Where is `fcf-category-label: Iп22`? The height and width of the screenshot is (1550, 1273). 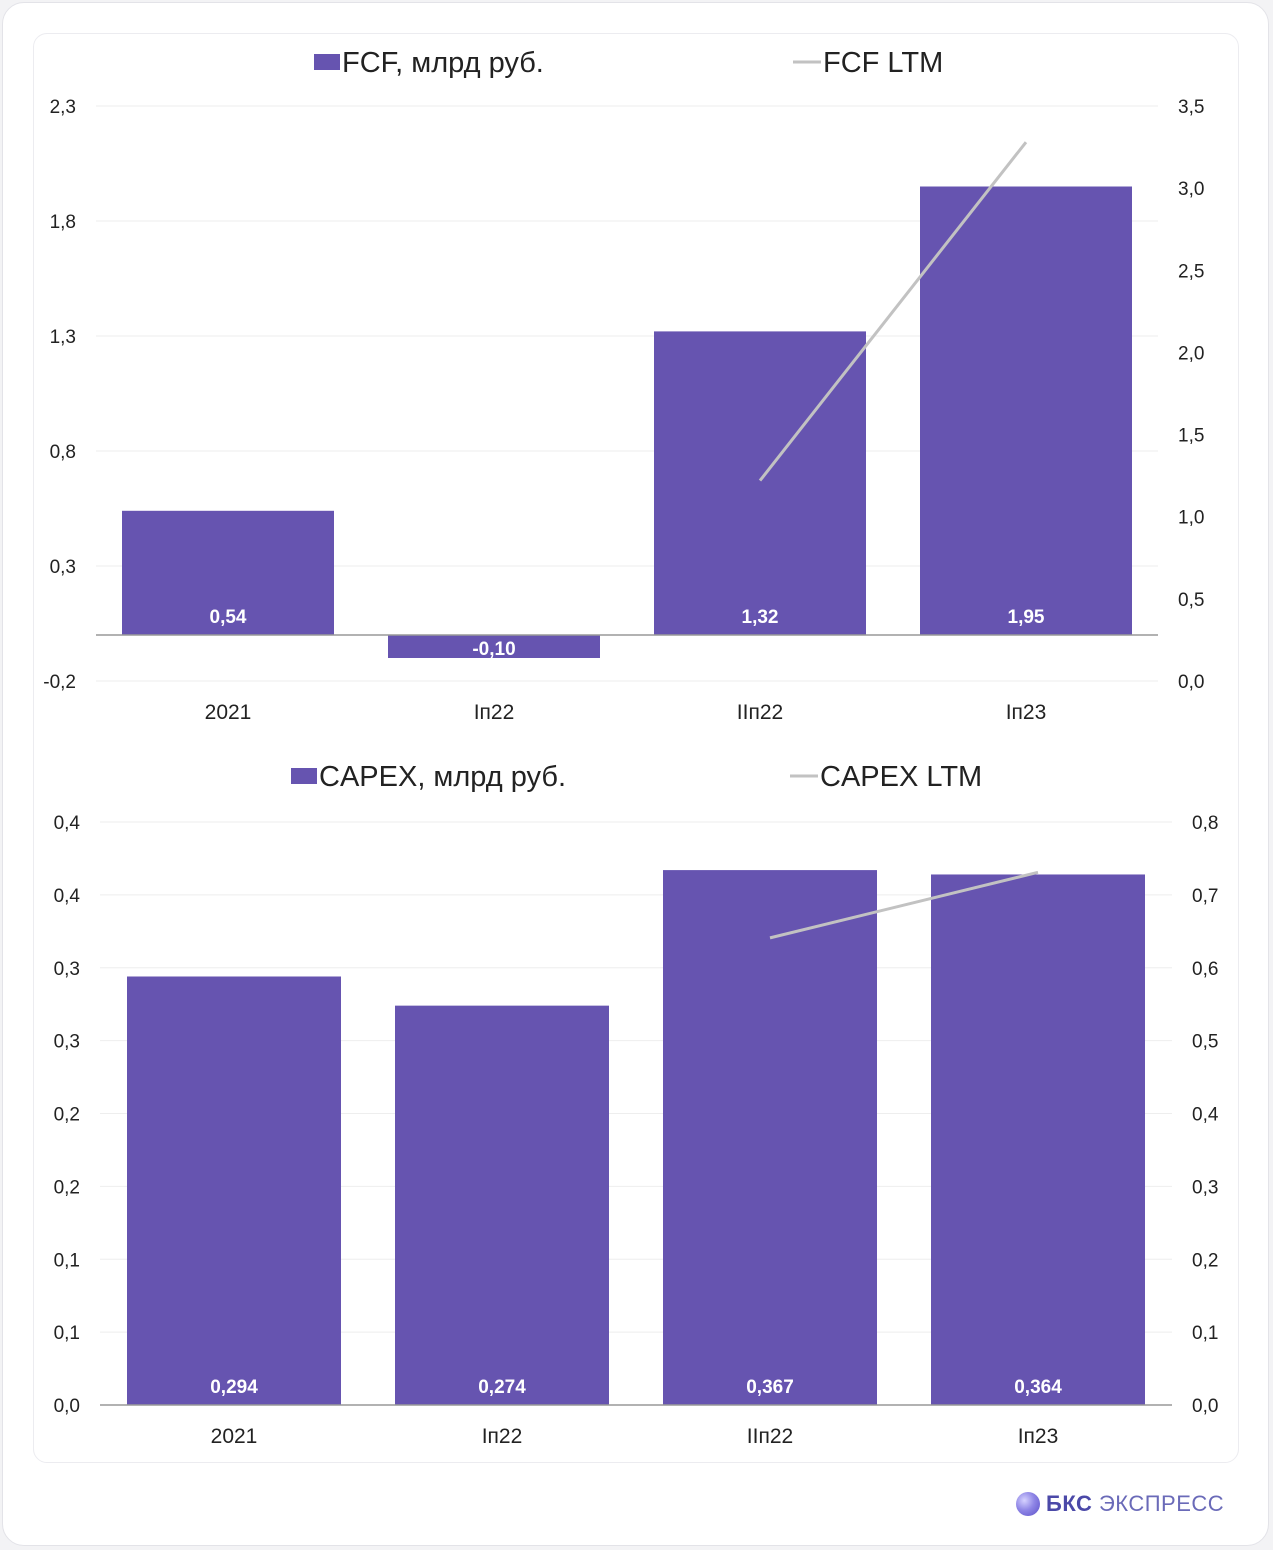
fcf-category-label: Iп22 is located at coordinates (494, 712).